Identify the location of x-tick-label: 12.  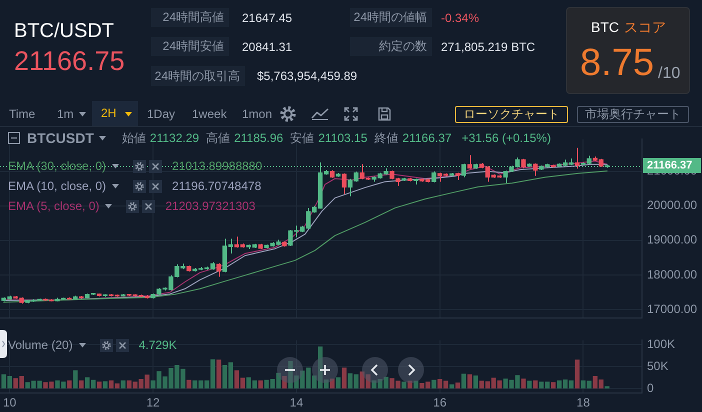
(153, 403).